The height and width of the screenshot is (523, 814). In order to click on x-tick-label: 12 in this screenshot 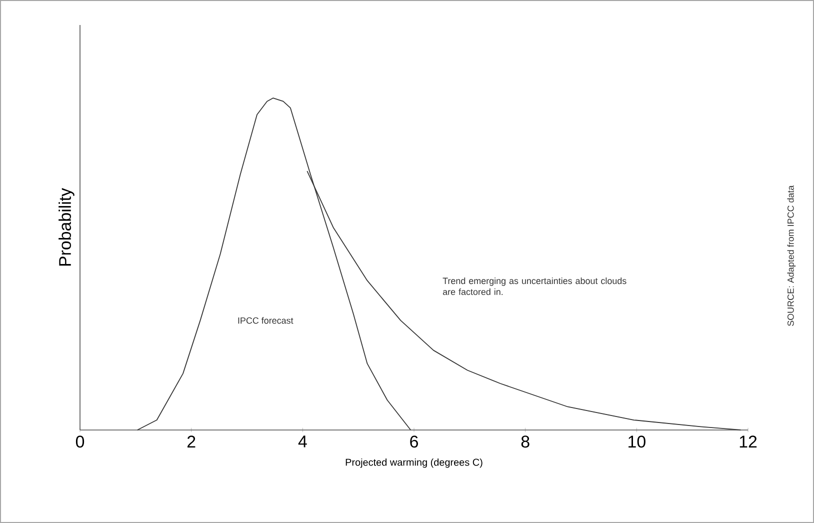, I will do `click(748, 442)`.